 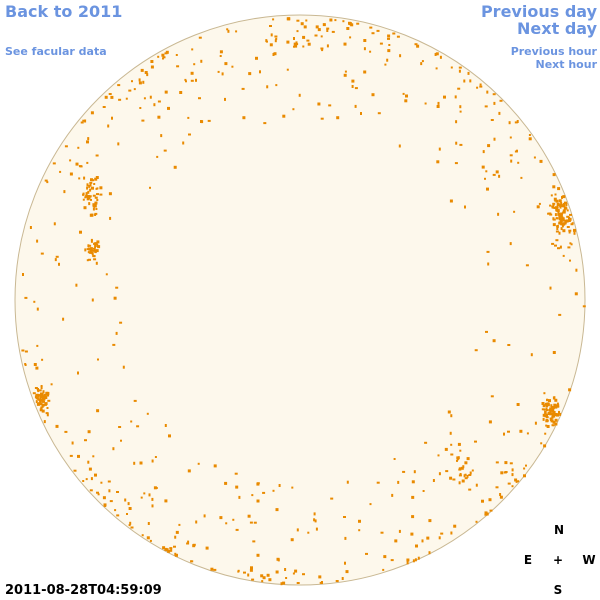 What do you see at coordinates (64, 11) in the screenshot?
I see `back-link: Back to 2011` at bounding box center [64, 11].